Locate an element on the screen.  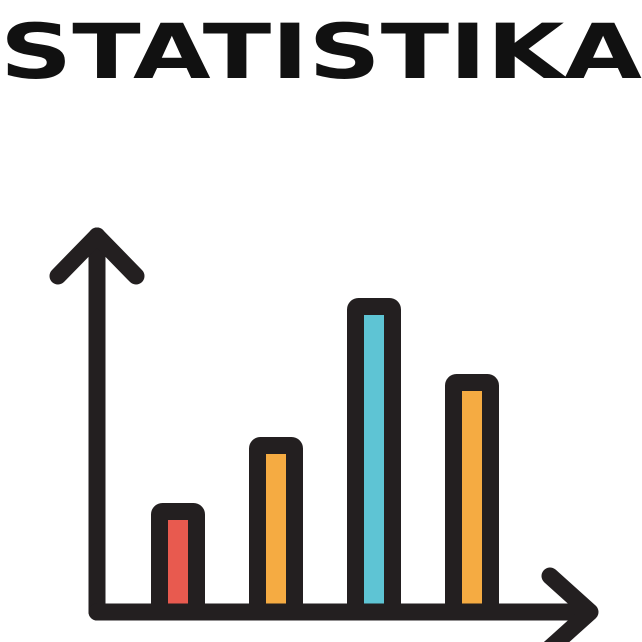
y-axis-arrow-icon is located at coordinates (97, 256).